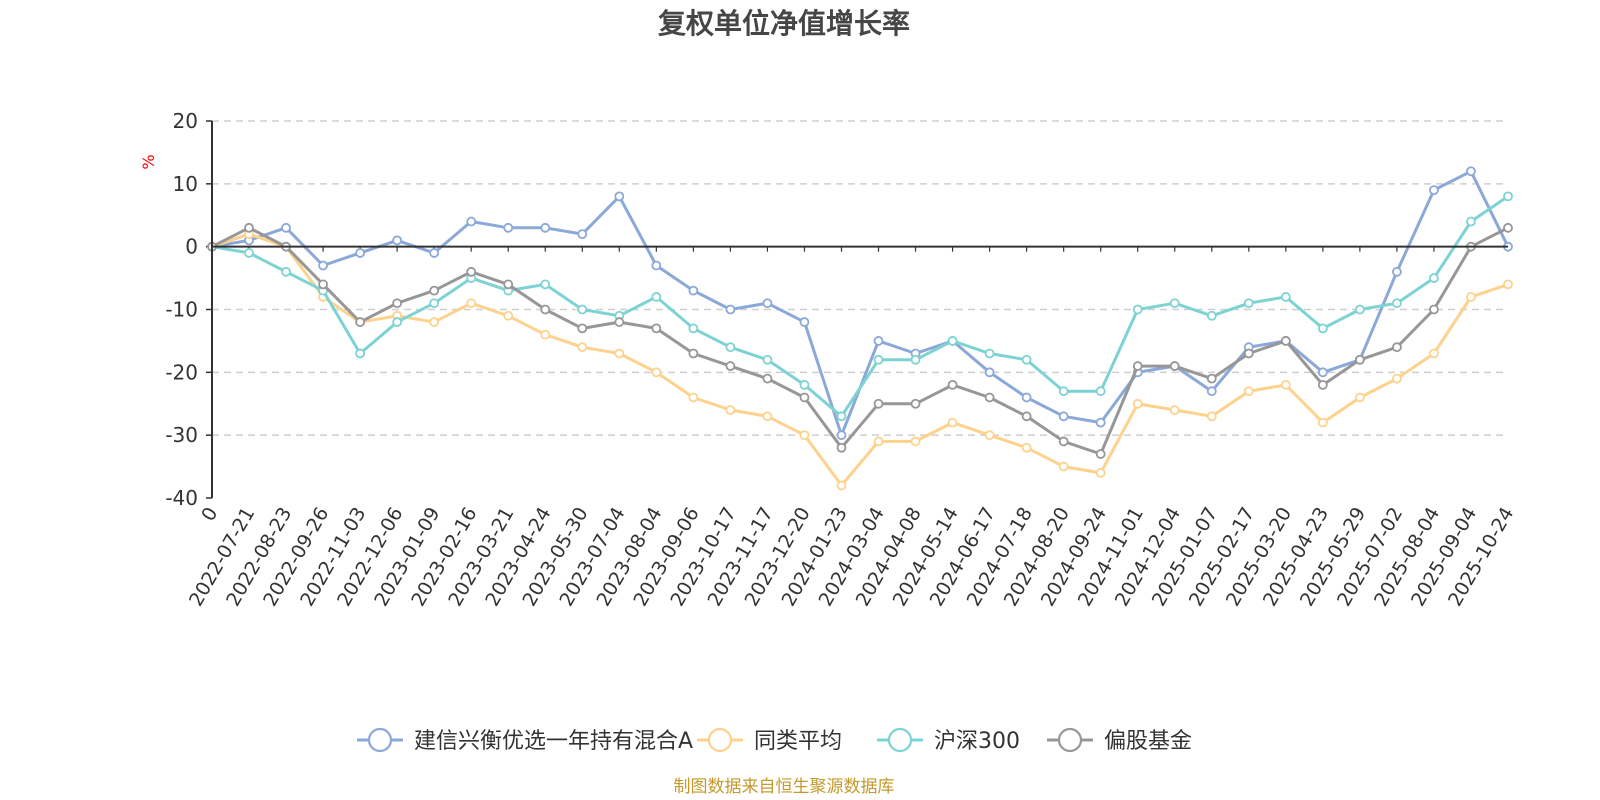  What do you see at coordinates (784, 23) in the screenshot?
I see `chart-title: 复权单位净值增长率` at bounding box center [784, 23].